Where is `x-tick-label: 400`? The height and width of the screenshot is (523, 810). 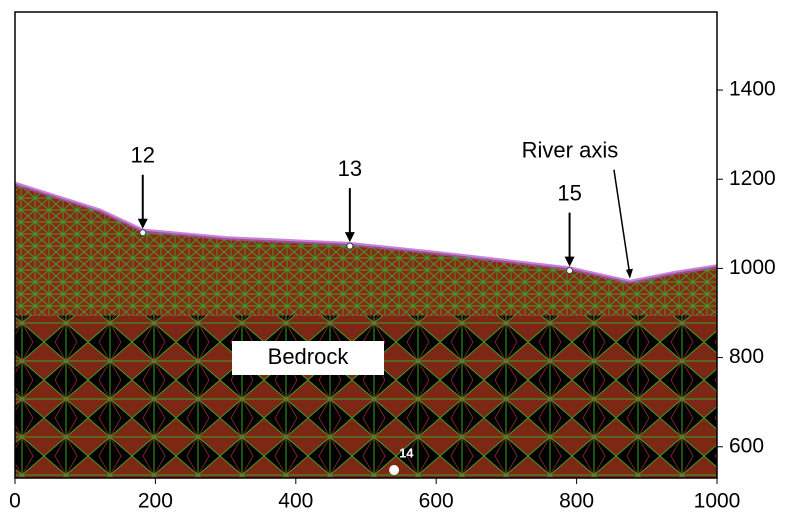 x-tick-label: 400 is located at coordinates (295, 501).